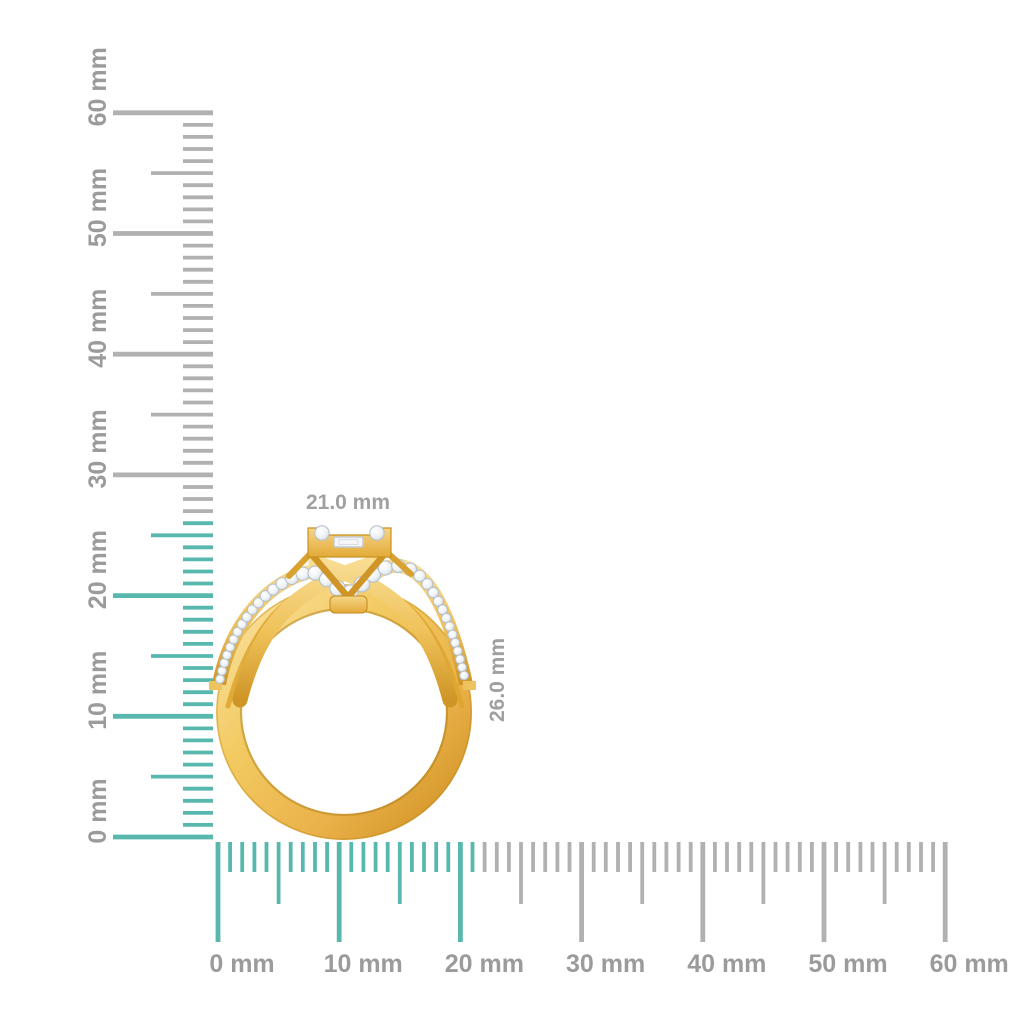 This screenshot has width=1024, height=1024. What do you see at coordinates (609, 910) in the screenshot?
I see `horizontal-ruler: 0 mm 10 mm 20 mm 30 mm 40 mm 50 mm 60 mm` at bounding box center [609, 910].